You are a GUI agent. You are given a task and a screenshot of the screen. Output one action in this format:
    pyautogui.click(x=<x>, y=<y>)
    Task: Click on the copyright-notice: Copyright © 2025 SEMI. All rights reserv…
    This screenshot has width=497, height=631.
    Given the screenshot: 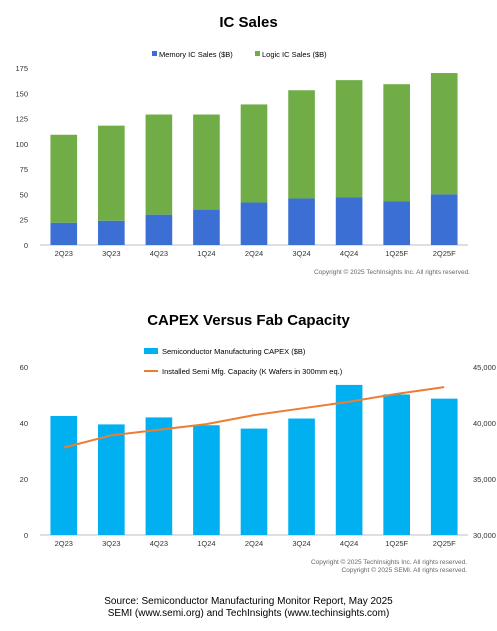 What is the action you would take?
    pyautogui.click(x=405, y=570)
    